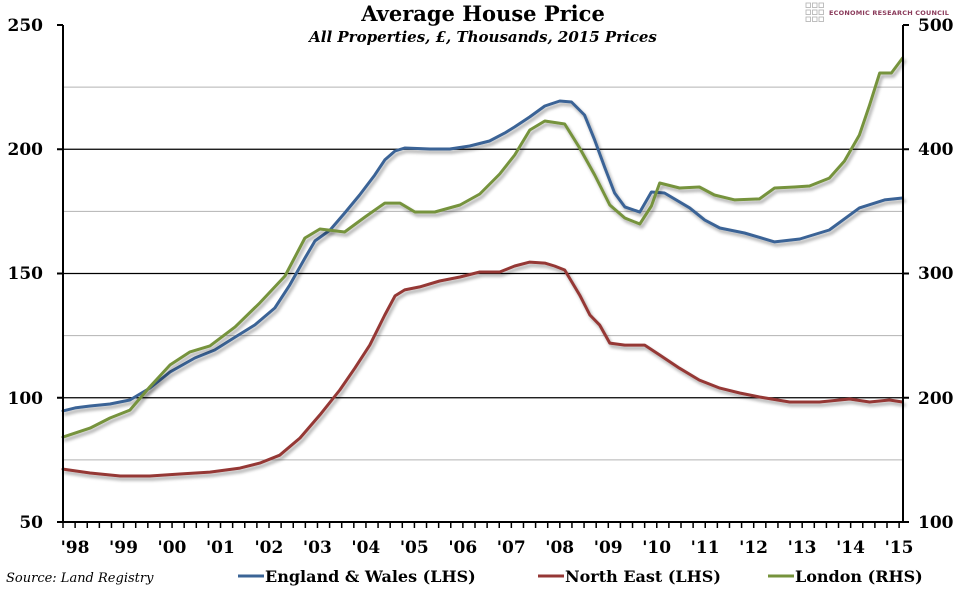 The height and width of the screenshot is (590, 967). I want to click on x-tick-label: '10, so click(656, 548).